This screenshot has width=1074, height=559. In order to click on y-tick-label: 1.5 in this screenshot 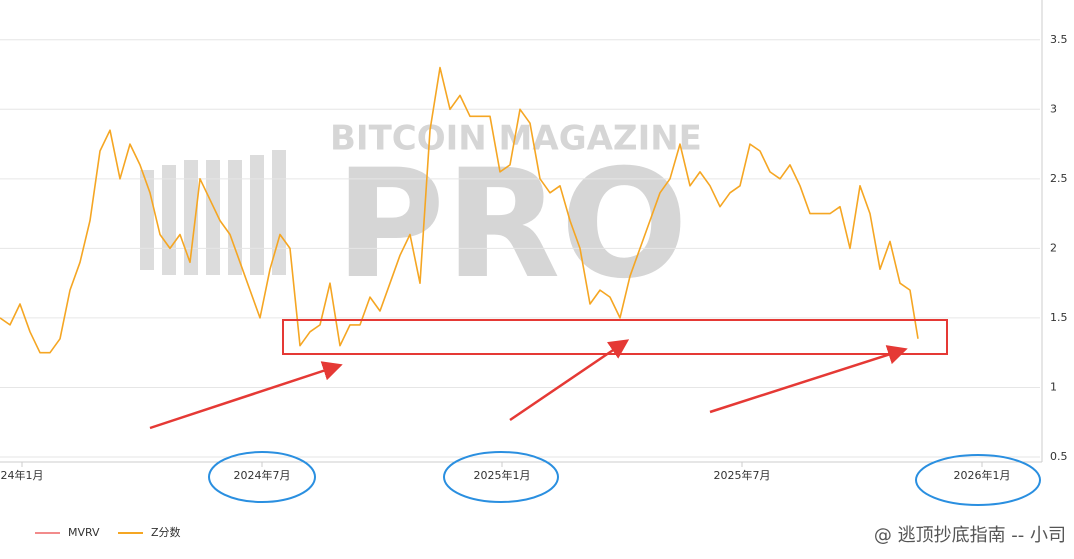, I will do `click(1059, 317)`.